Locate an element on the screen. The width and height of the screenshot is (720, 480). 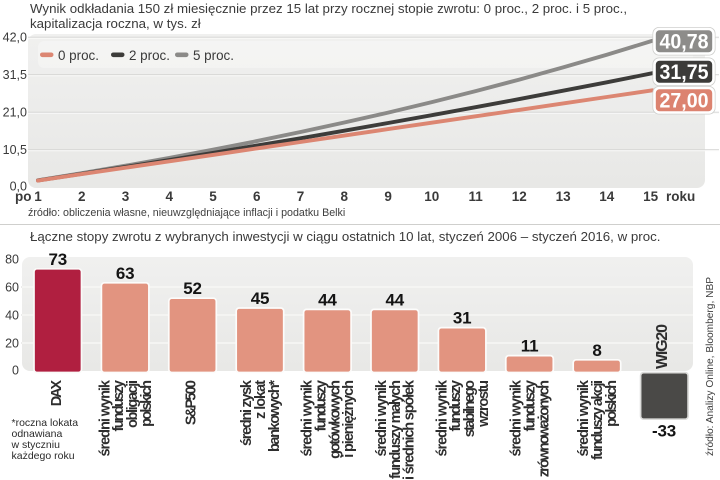
svg-text: 9 is located at coordinates (388, 196).